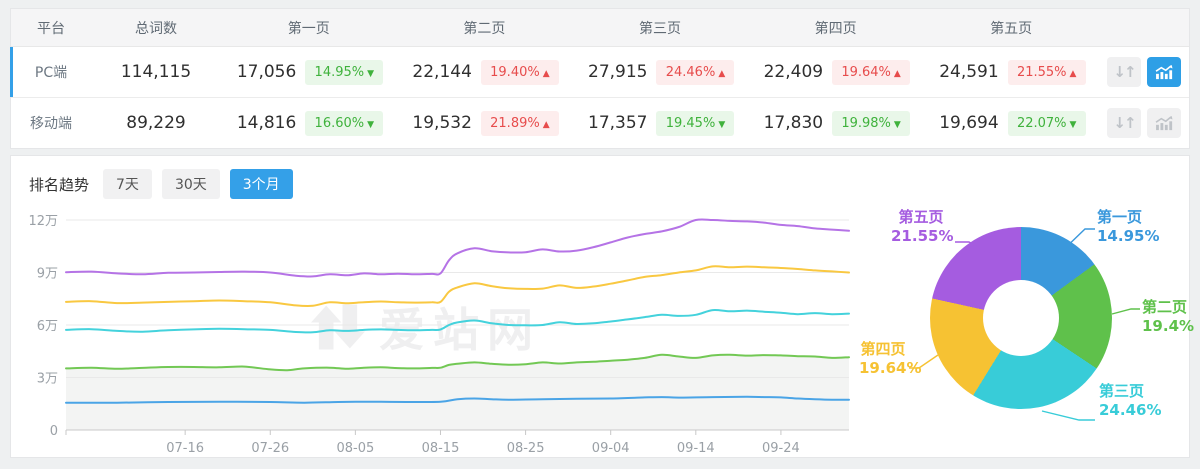 The height and width of the screenshot is (469, 1200). What do you see at coordinates (921, 217) in the screenshot?
I see `donut-label-name: 第五页` at bounding box center [921, 217].